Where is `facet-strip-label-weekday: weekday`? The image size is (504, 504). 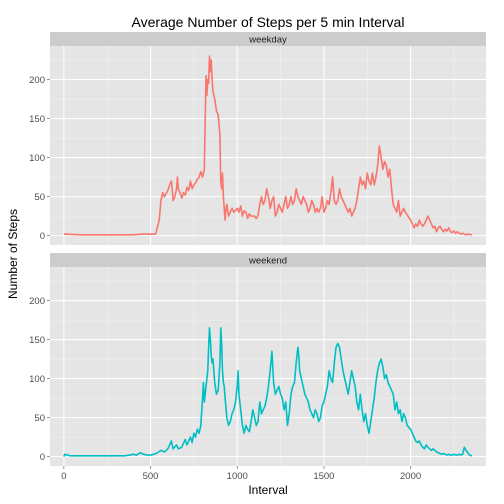
facet-strip-label-weekday: weekday is located at coordinates (267, 40).